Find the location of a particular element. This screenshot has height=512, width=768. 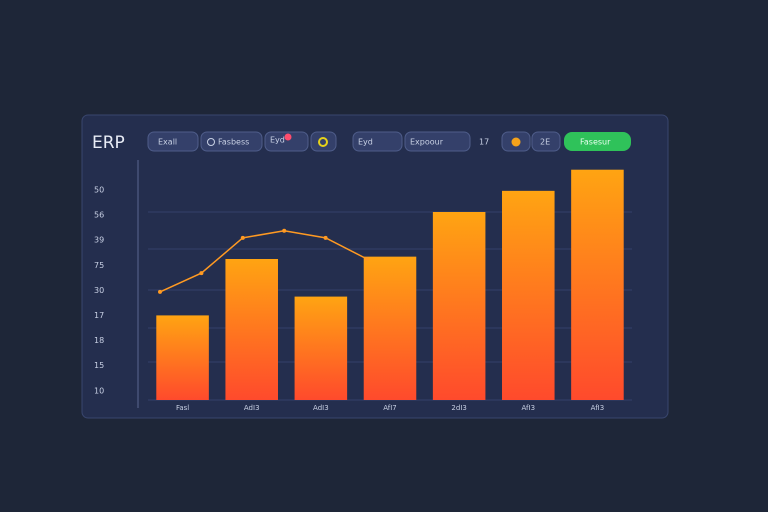

y-axis-label: 30 is located at coordinates (99, 290).